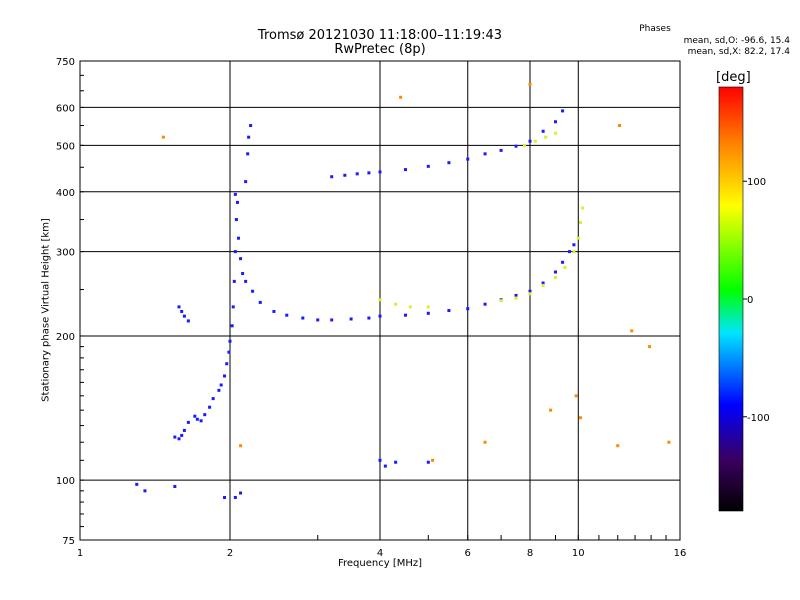 The width and height of the screenshot is (800, 600). What do you see at coordinates (46, 310) in the screenshot?
I see `y-axis-label: Stationary phase Virtual Height [km]` at bounding box center [46, 310].